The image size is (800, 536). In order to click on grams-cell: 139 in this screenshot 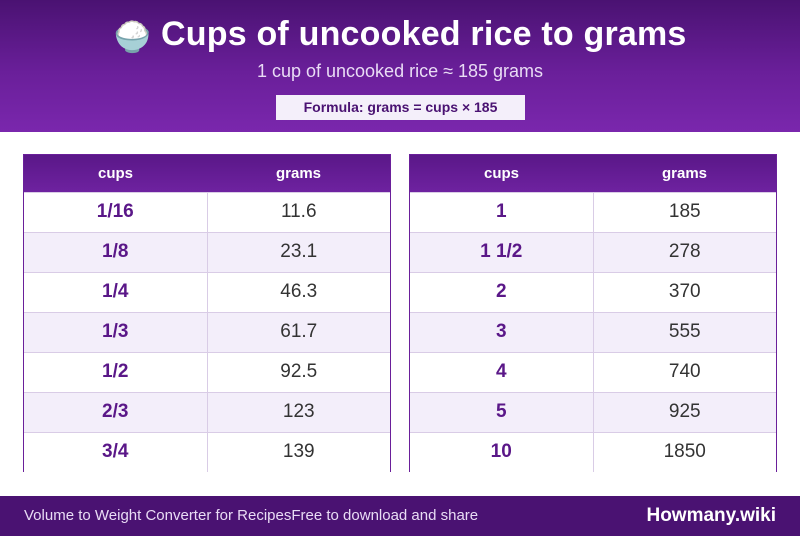, I will do `click(298, 451)`.